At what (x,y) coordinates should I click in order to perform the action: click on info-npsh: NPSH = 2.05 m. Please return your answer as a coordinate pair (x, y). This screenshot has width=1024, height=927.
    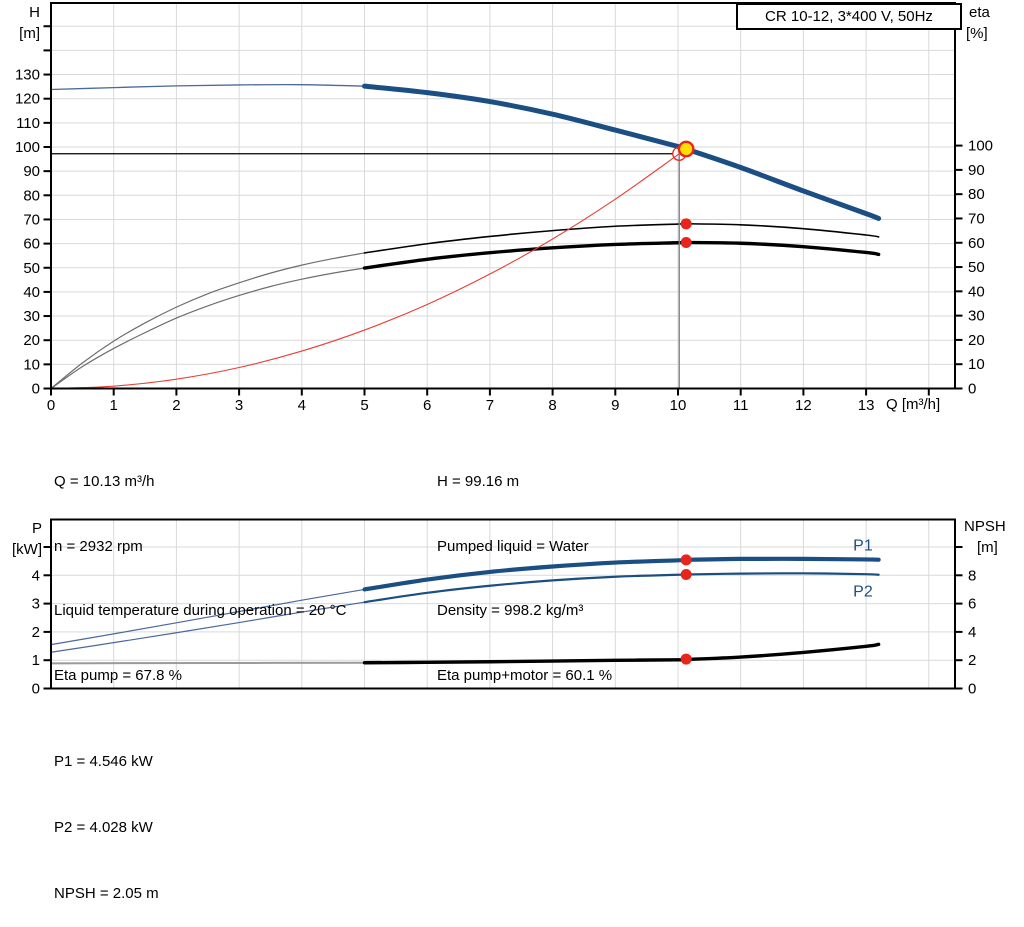
    Looking at the image, I should click on (106, 893).